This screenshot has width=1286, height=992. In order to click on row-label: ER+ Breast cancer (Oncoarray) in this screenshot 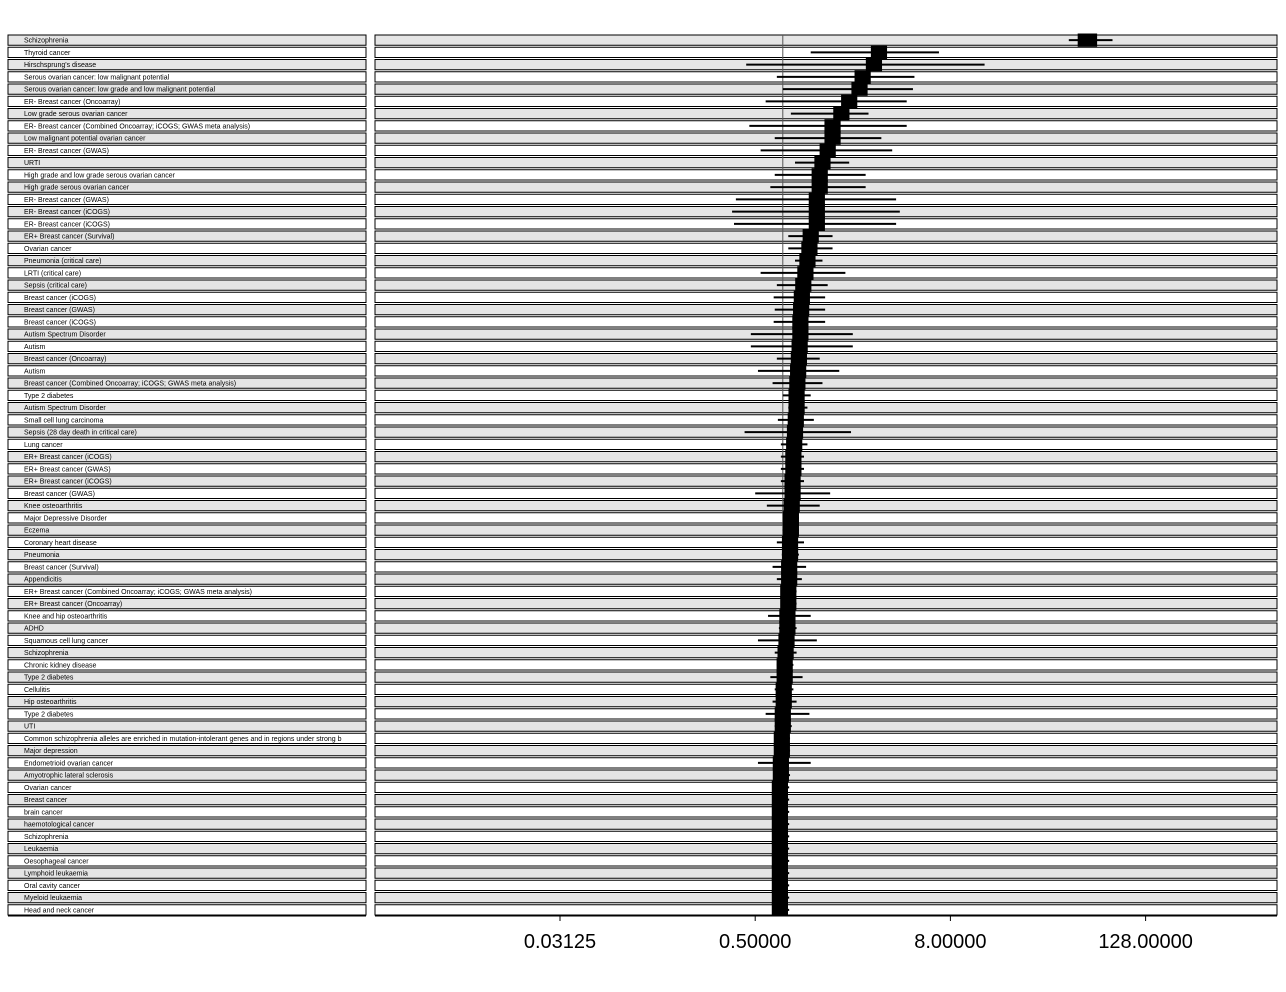, I will do `click(73, 604)`.